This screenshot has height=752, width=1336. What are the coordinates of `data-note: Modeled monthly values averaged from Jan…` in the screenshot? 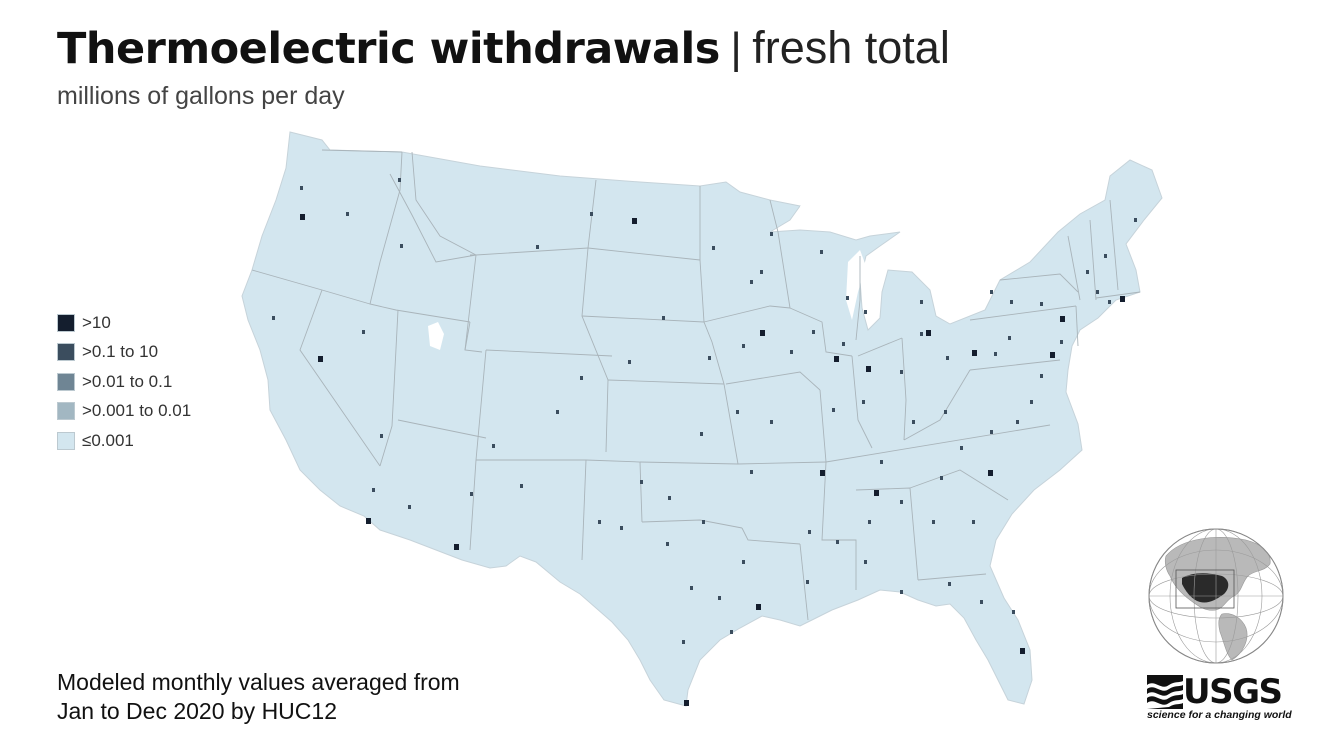 It's located at (258, 697).